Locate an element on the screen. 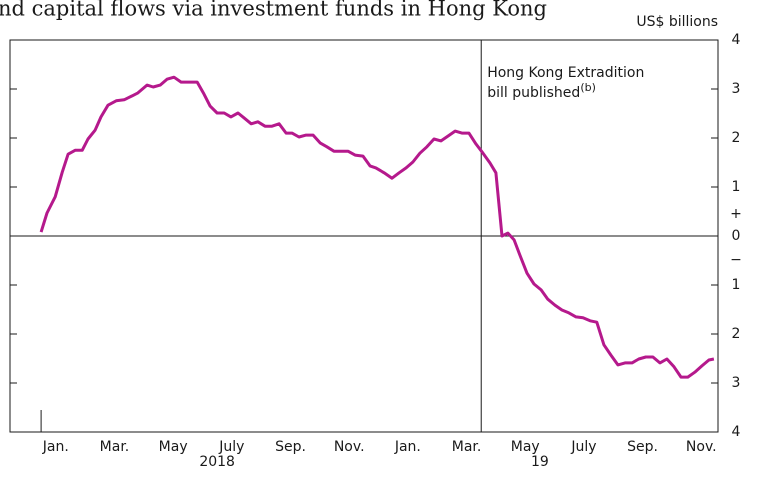 The height and width of the screenshot is (491, 770). year-label: 2018 is located at coordinates (217, 462).